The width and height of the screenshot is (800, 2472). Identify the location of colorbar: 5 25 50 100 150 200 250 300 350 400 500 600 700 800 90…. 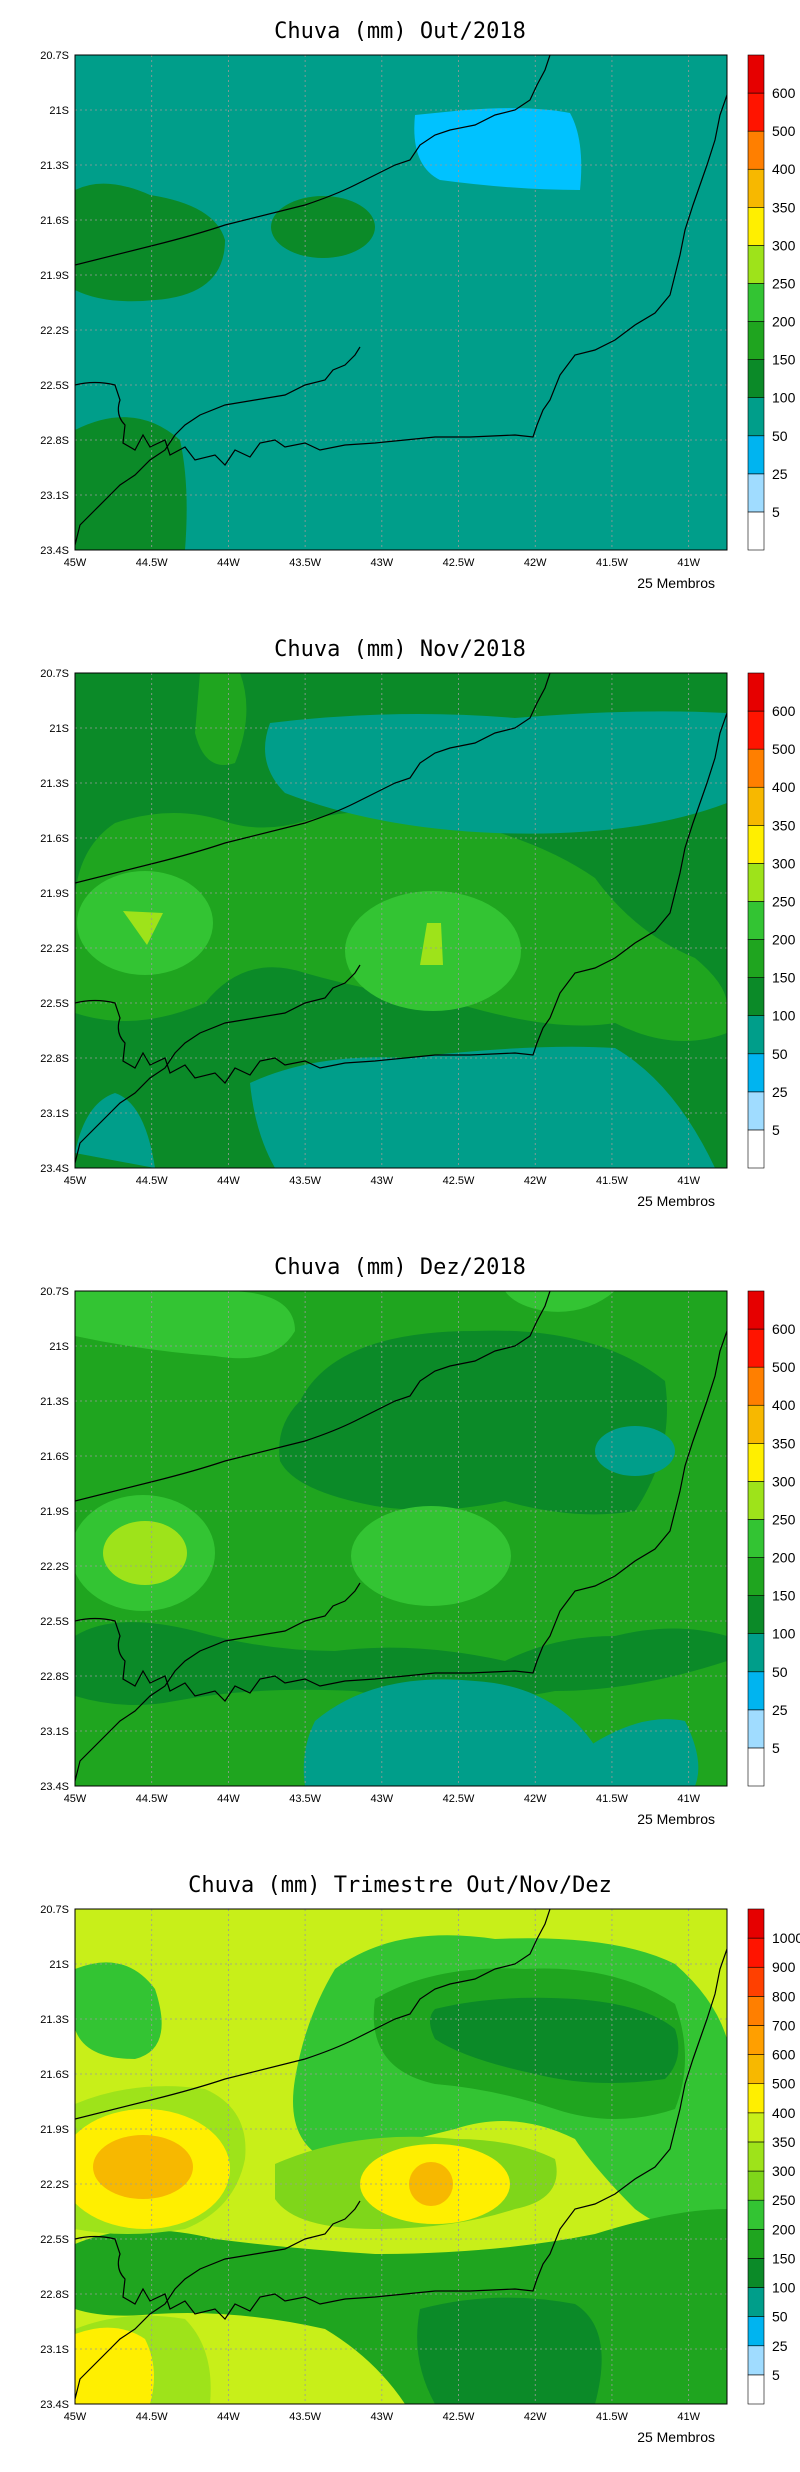
(773, 2156).